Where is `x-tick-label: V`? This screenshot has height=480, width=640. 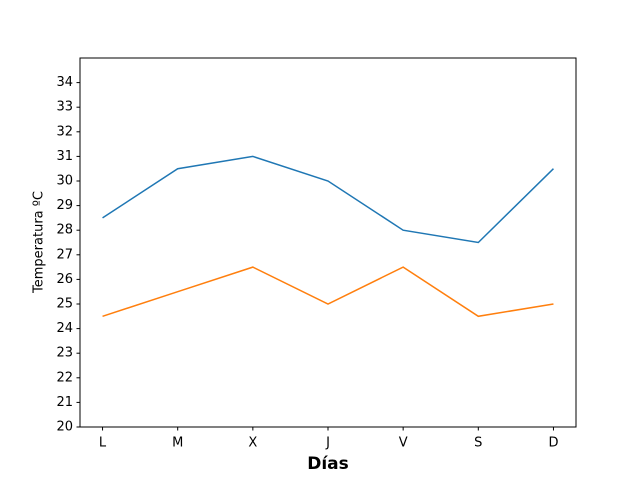
x-tick-label: V is located at coordinates (403, 443).